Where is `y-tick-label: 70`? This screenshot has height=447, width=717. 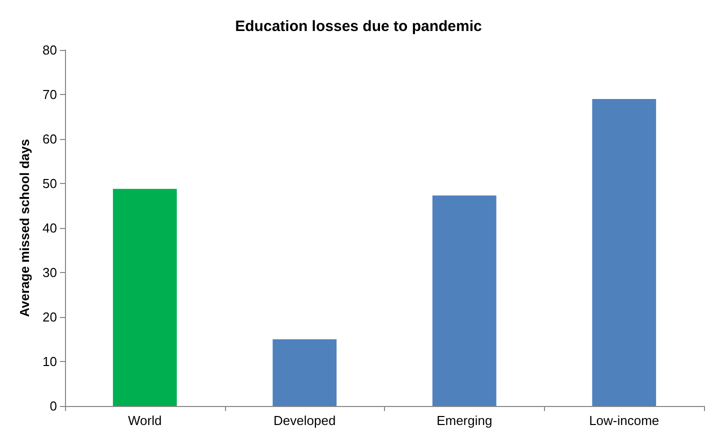 y-tick-label: 70 is located at coordinates (49, 94).